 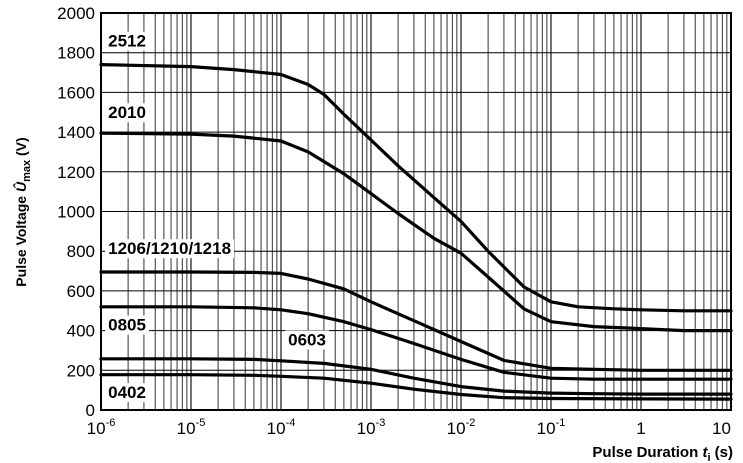 What do you see at coordinates (662, 453) in the screenshot?
I see `x-axis-label: Pulse Duration ti (s)` at bounding box center [662, 453].